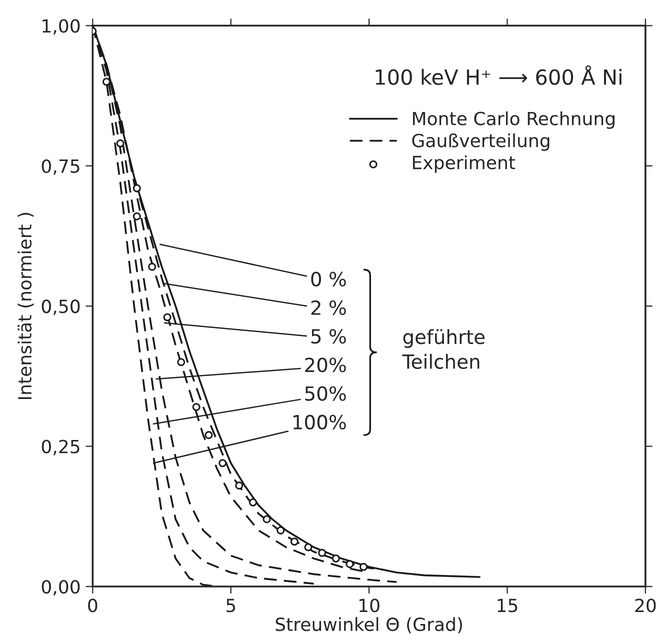  I want to click on annotation: 100%, so click(320, 422).